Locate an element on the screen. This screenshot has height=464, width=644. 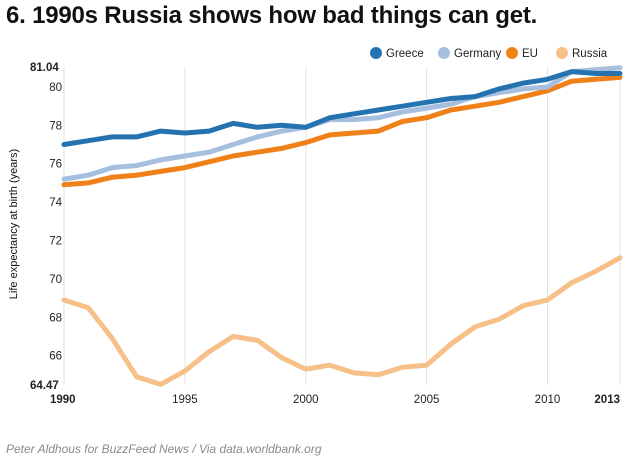
y-axis-ticks: 64.47 66 68 70 72 74 76 78 80 81.04 is located at coordinates (46, 227).